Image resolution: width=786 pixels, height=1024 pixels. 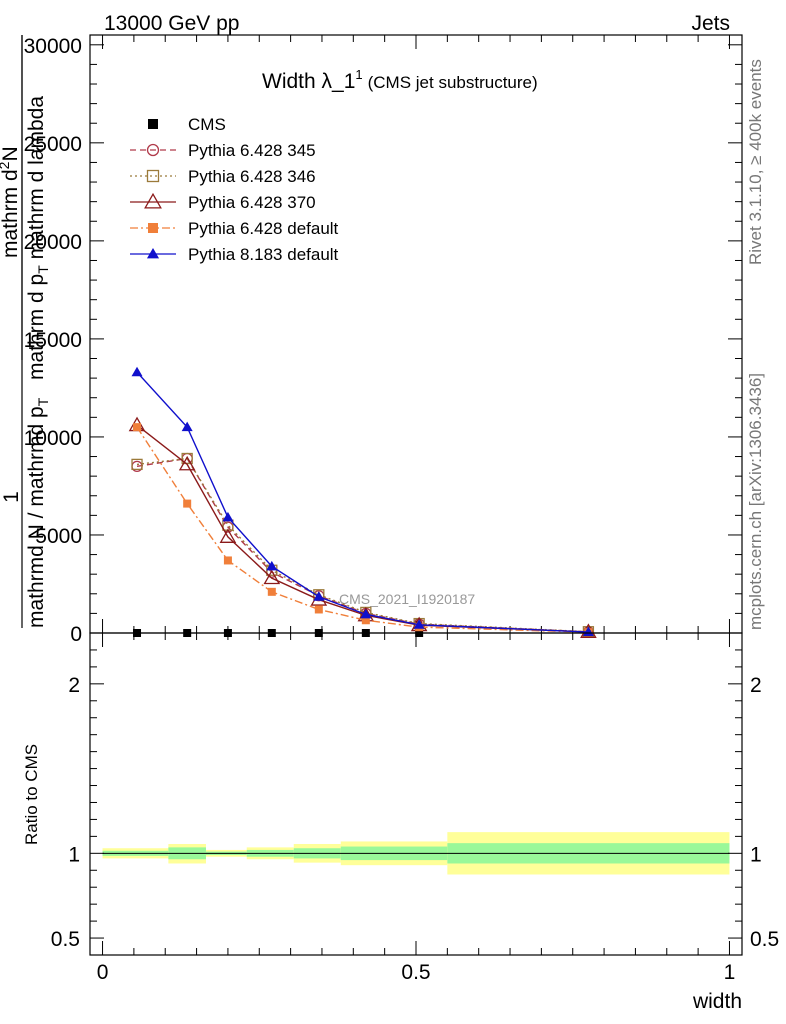 I want to click on main-y-tick-label: 20000, so click(x=53, y=242).